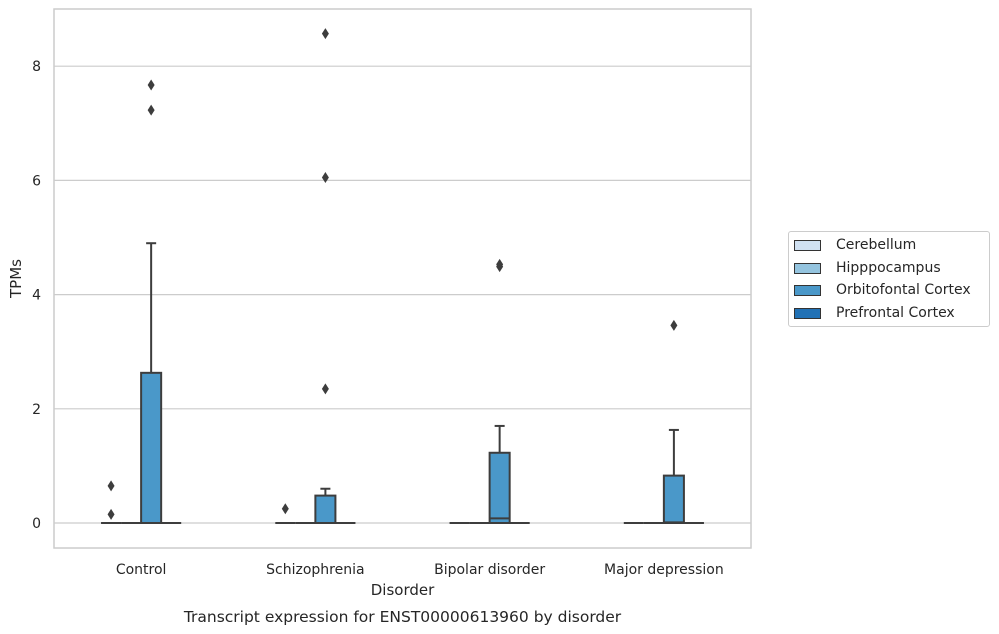  I want to click on legend-item-prefrontal: Prefrontal Cortex, so click(874, 313).